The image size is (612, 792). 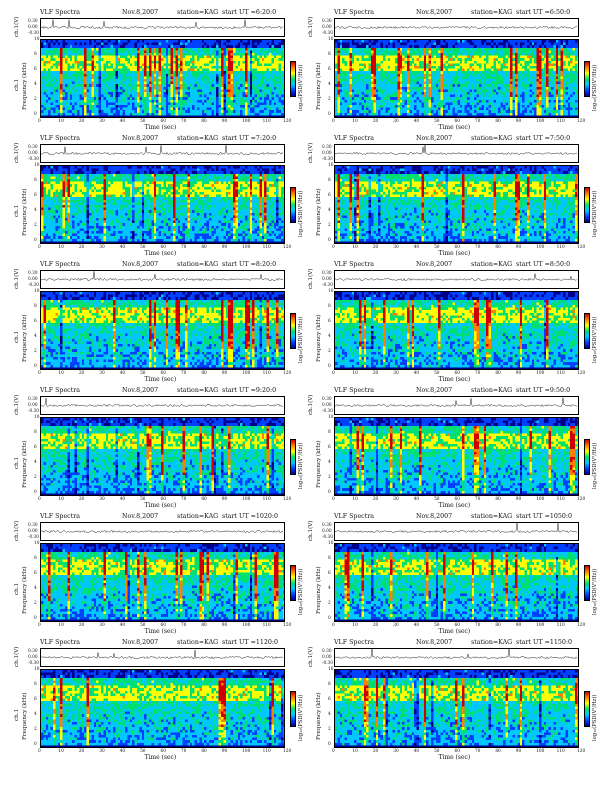 I want to click on time-tick-label: 30, so click(x=101, y=121).